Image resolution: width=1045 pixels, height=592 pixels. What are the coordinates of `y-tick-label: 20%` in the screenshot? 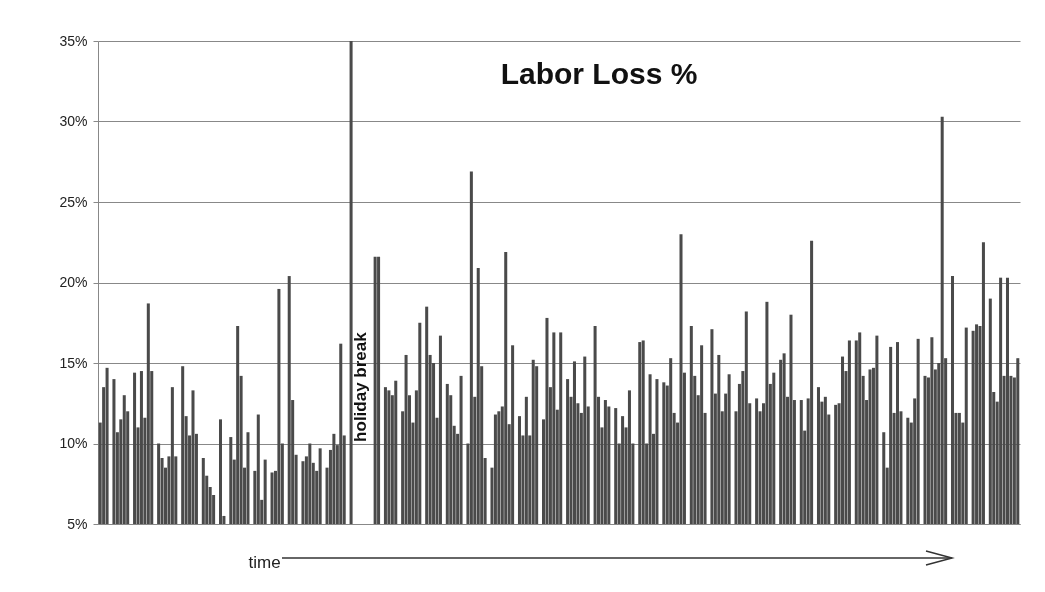 It's located at (73, 282).